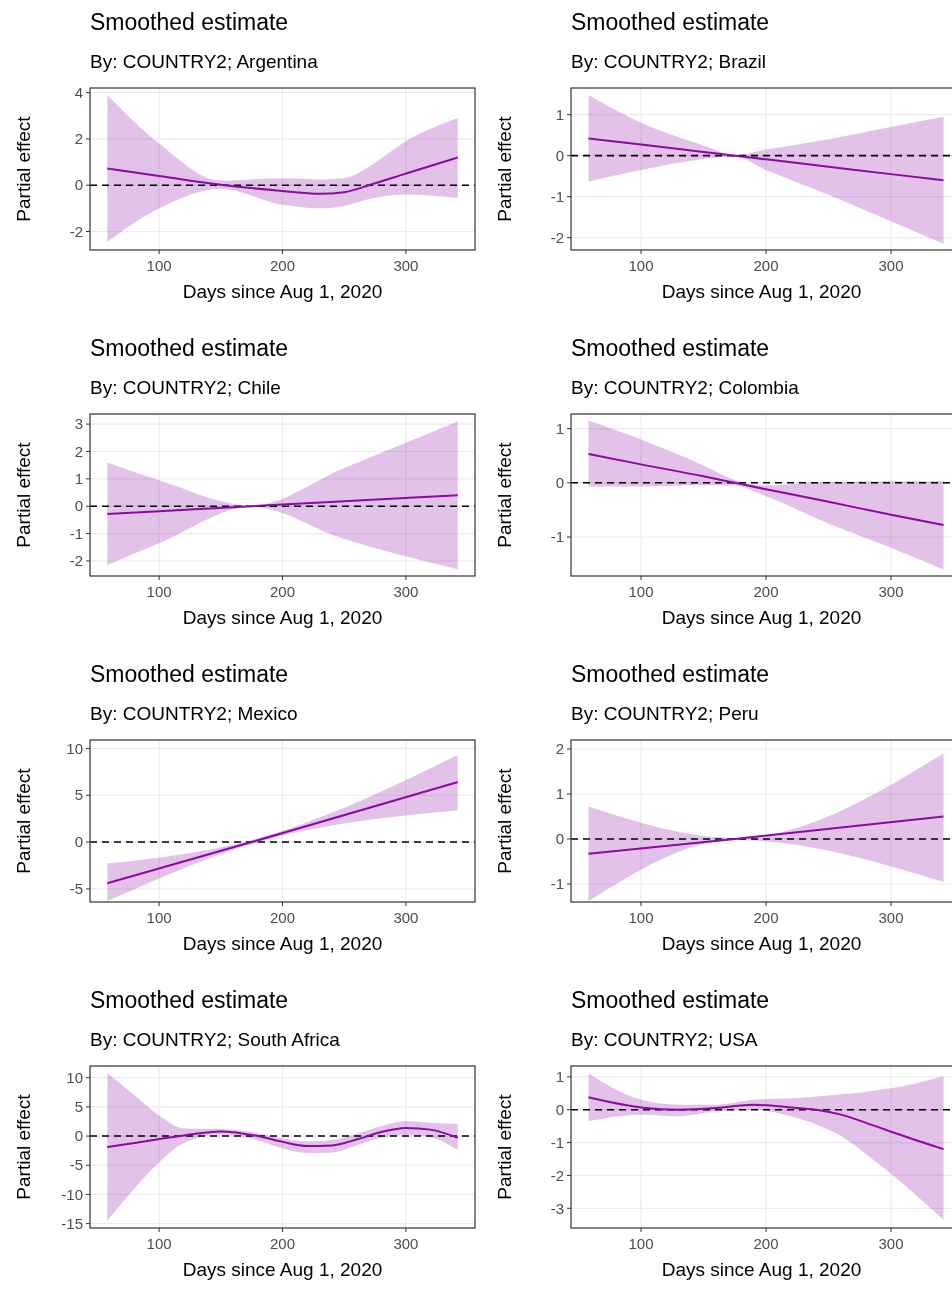 The height and width of the screenshot is (1294, 952). I want to click on chart-subtitle: By: COUNTRY2; Colombia, so click(685, 387).